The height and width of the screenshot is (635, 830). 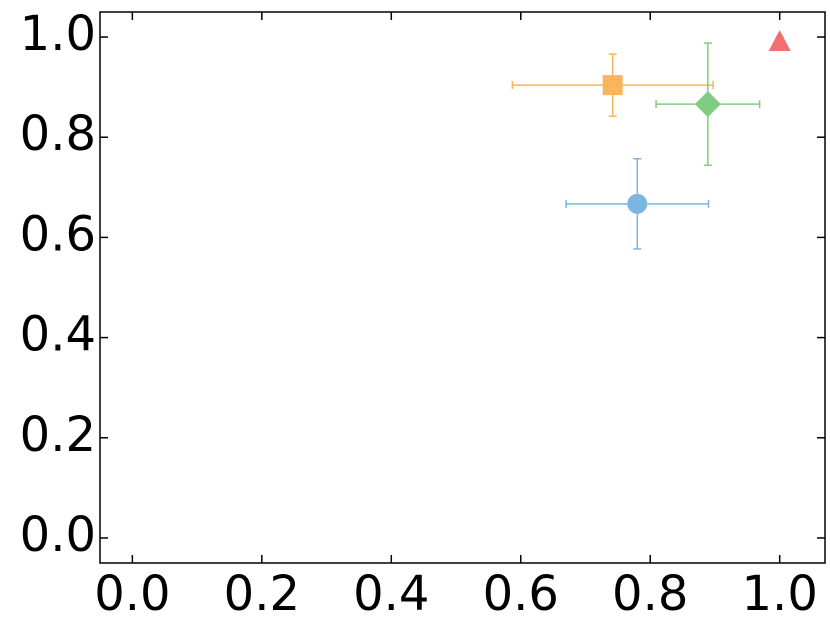 What do you see at coordinates (262, 594) in the screenshot?
I see `x-tick-label: 0.2` at bounding box center [262, 594].